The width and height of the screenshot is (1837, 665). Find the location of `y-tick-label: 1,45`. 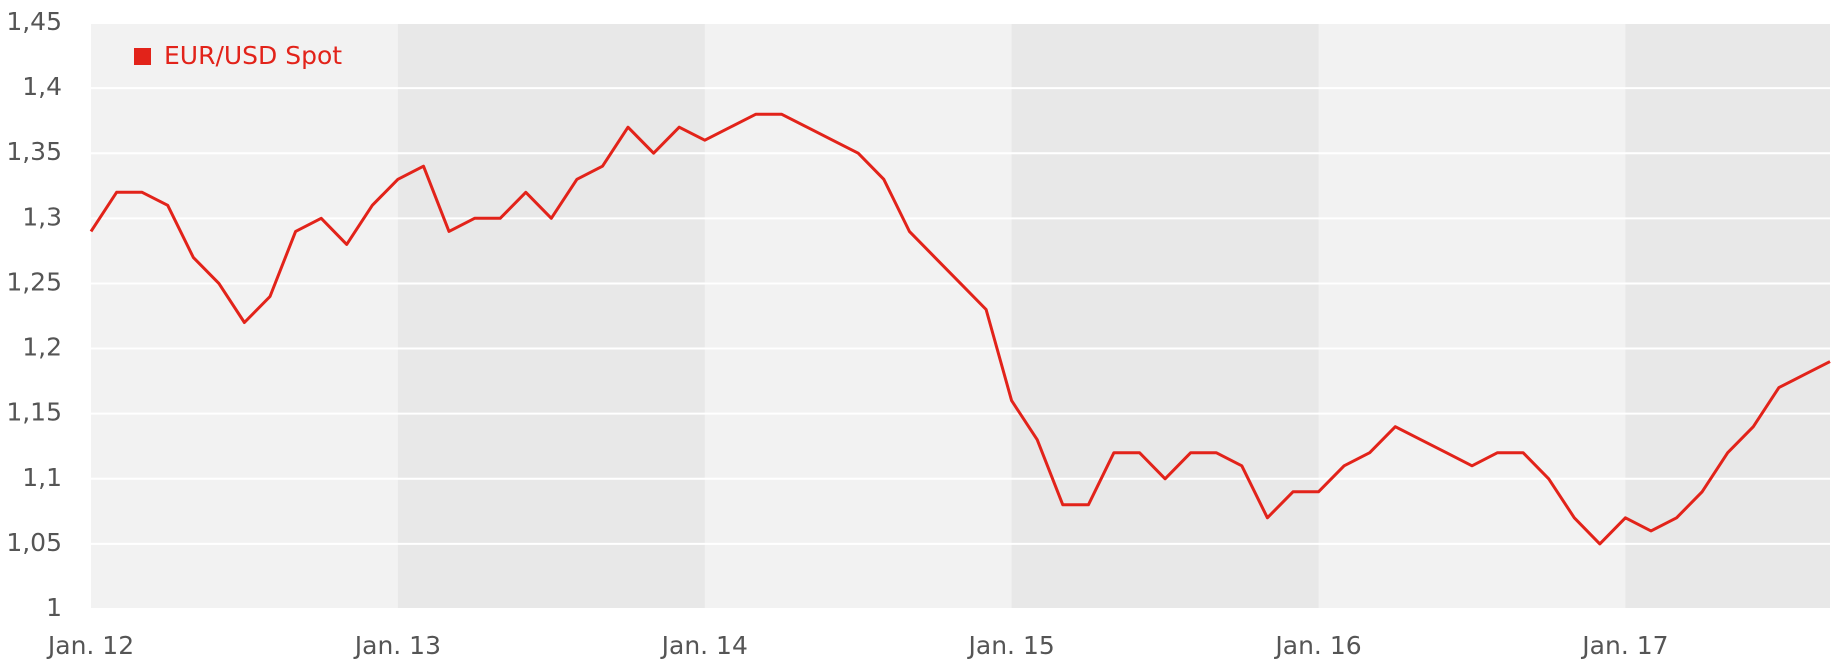

y-tick-label: 1,45 is located at coordinates (34, 21).